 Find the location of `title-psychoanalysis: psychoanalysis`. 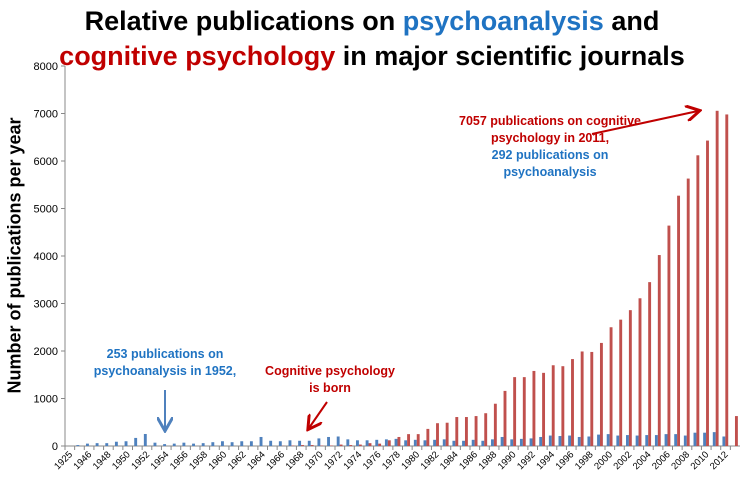

title-psychoanalysis: psychoanalysis is located at coordinates (503, 21).